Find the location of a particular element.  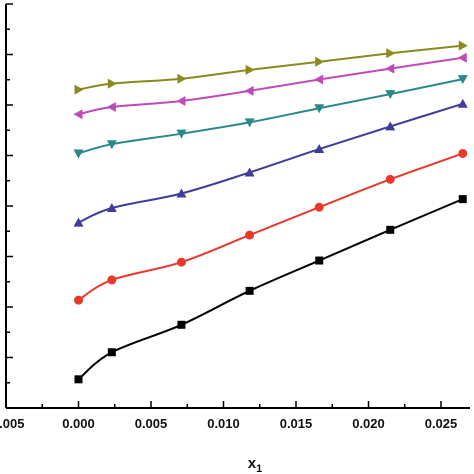

x-tick-label: 0.010 is located at coordinates (223, 423).